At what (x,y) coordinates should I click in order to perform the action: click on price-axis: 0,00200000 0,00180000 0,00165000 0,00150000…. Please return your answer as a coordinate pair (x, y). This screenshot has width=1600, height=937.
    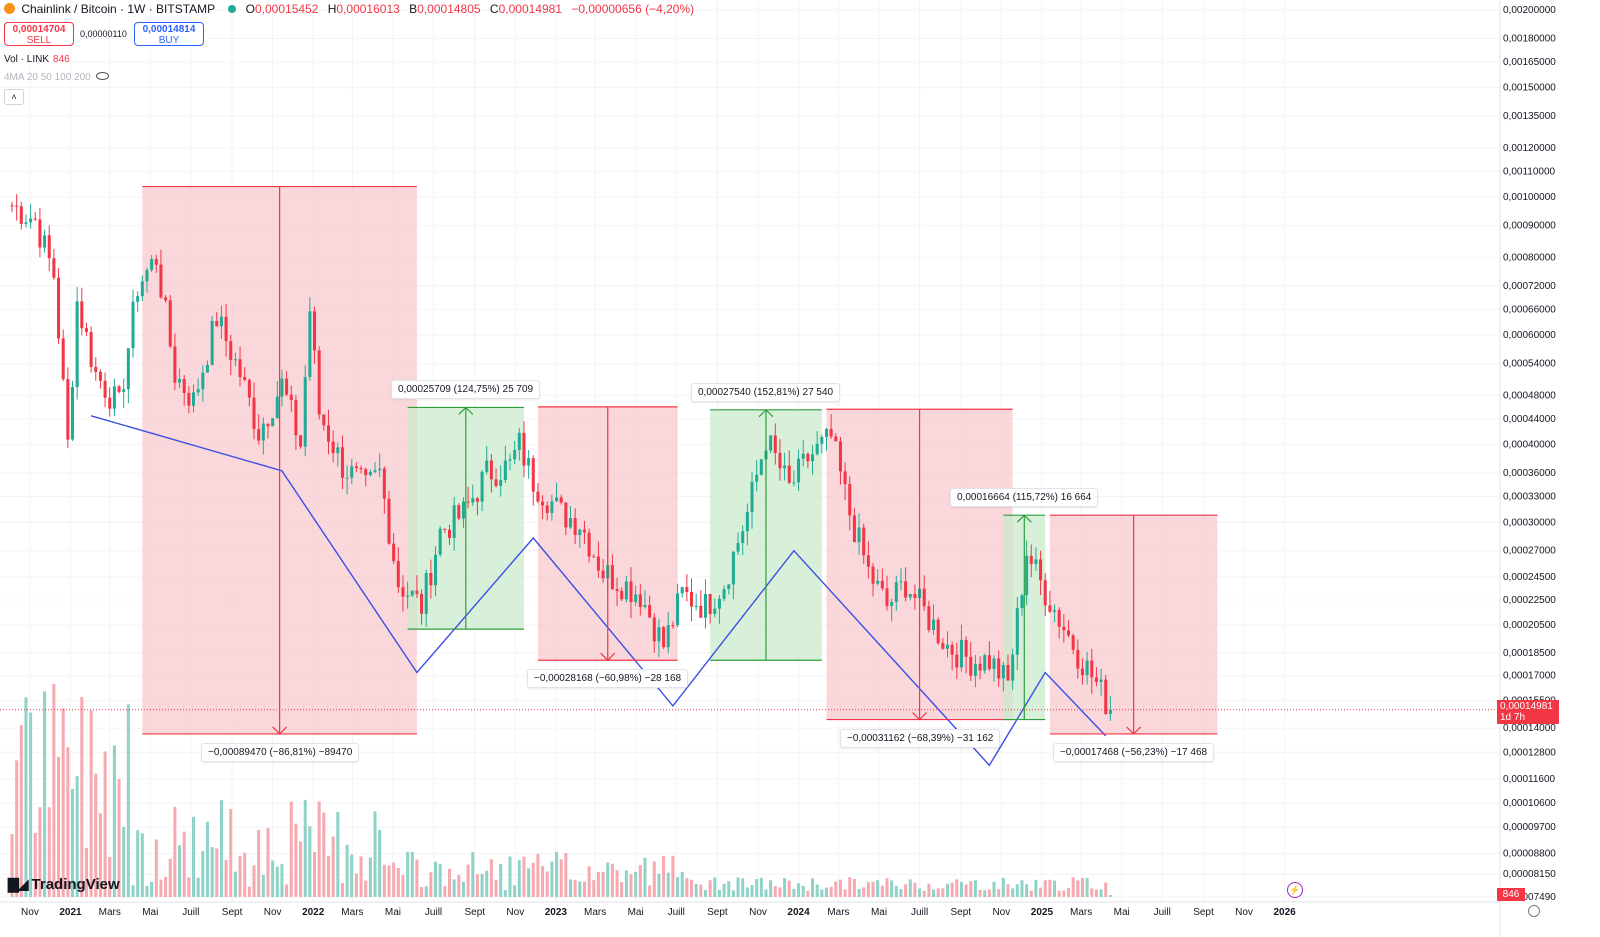
    Looking at the image, I should click on (1527, 468).